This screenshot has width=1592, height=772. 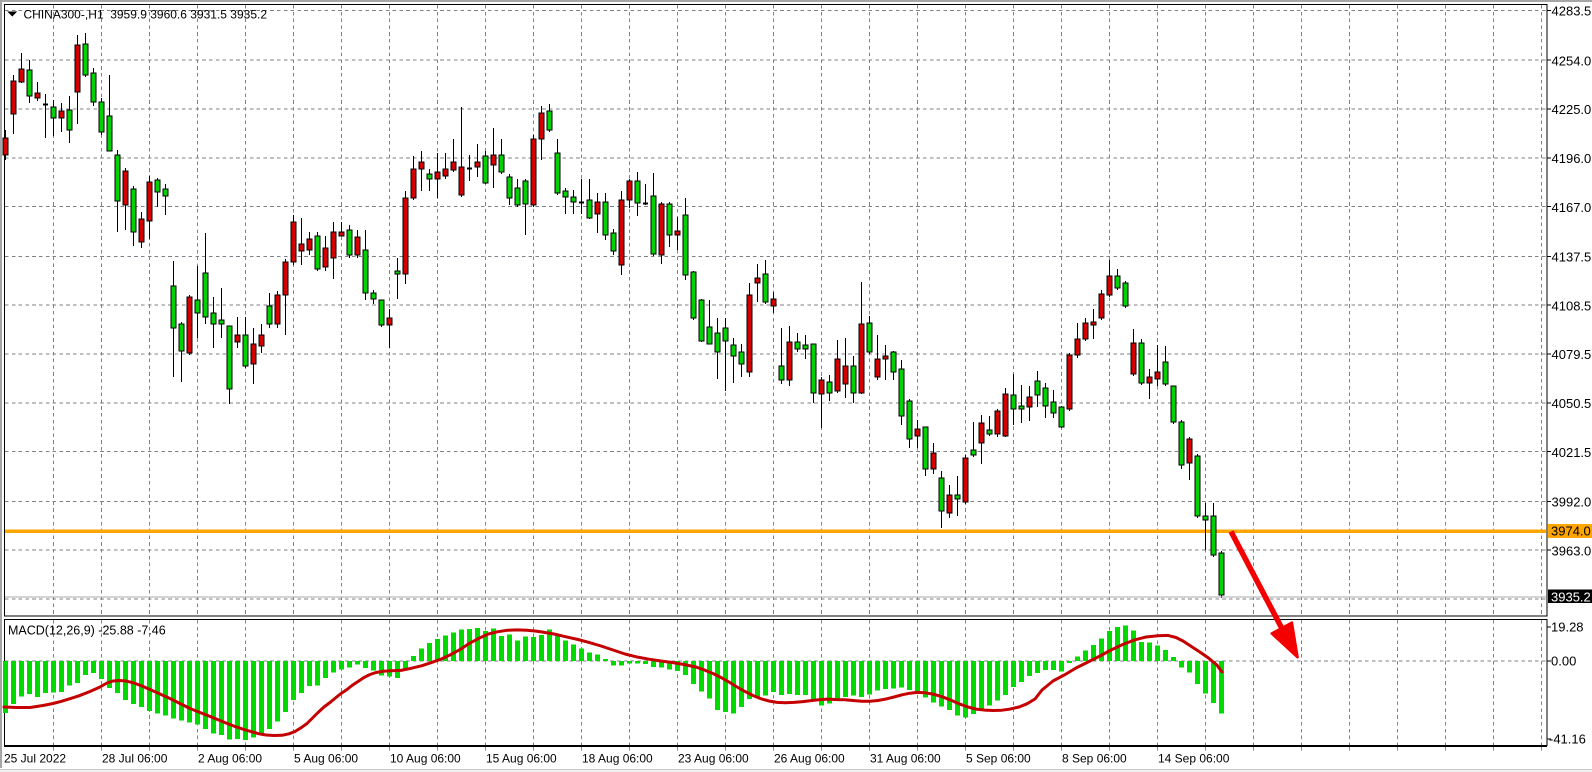 I want to click on svg-text: 4283.5, so click(x=1572, y=11).